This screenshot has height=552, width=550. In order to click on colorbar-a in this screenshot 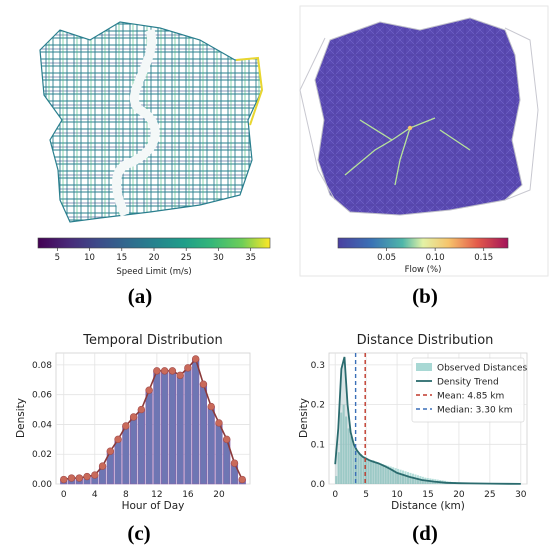, I will do `click(154, 243)`.